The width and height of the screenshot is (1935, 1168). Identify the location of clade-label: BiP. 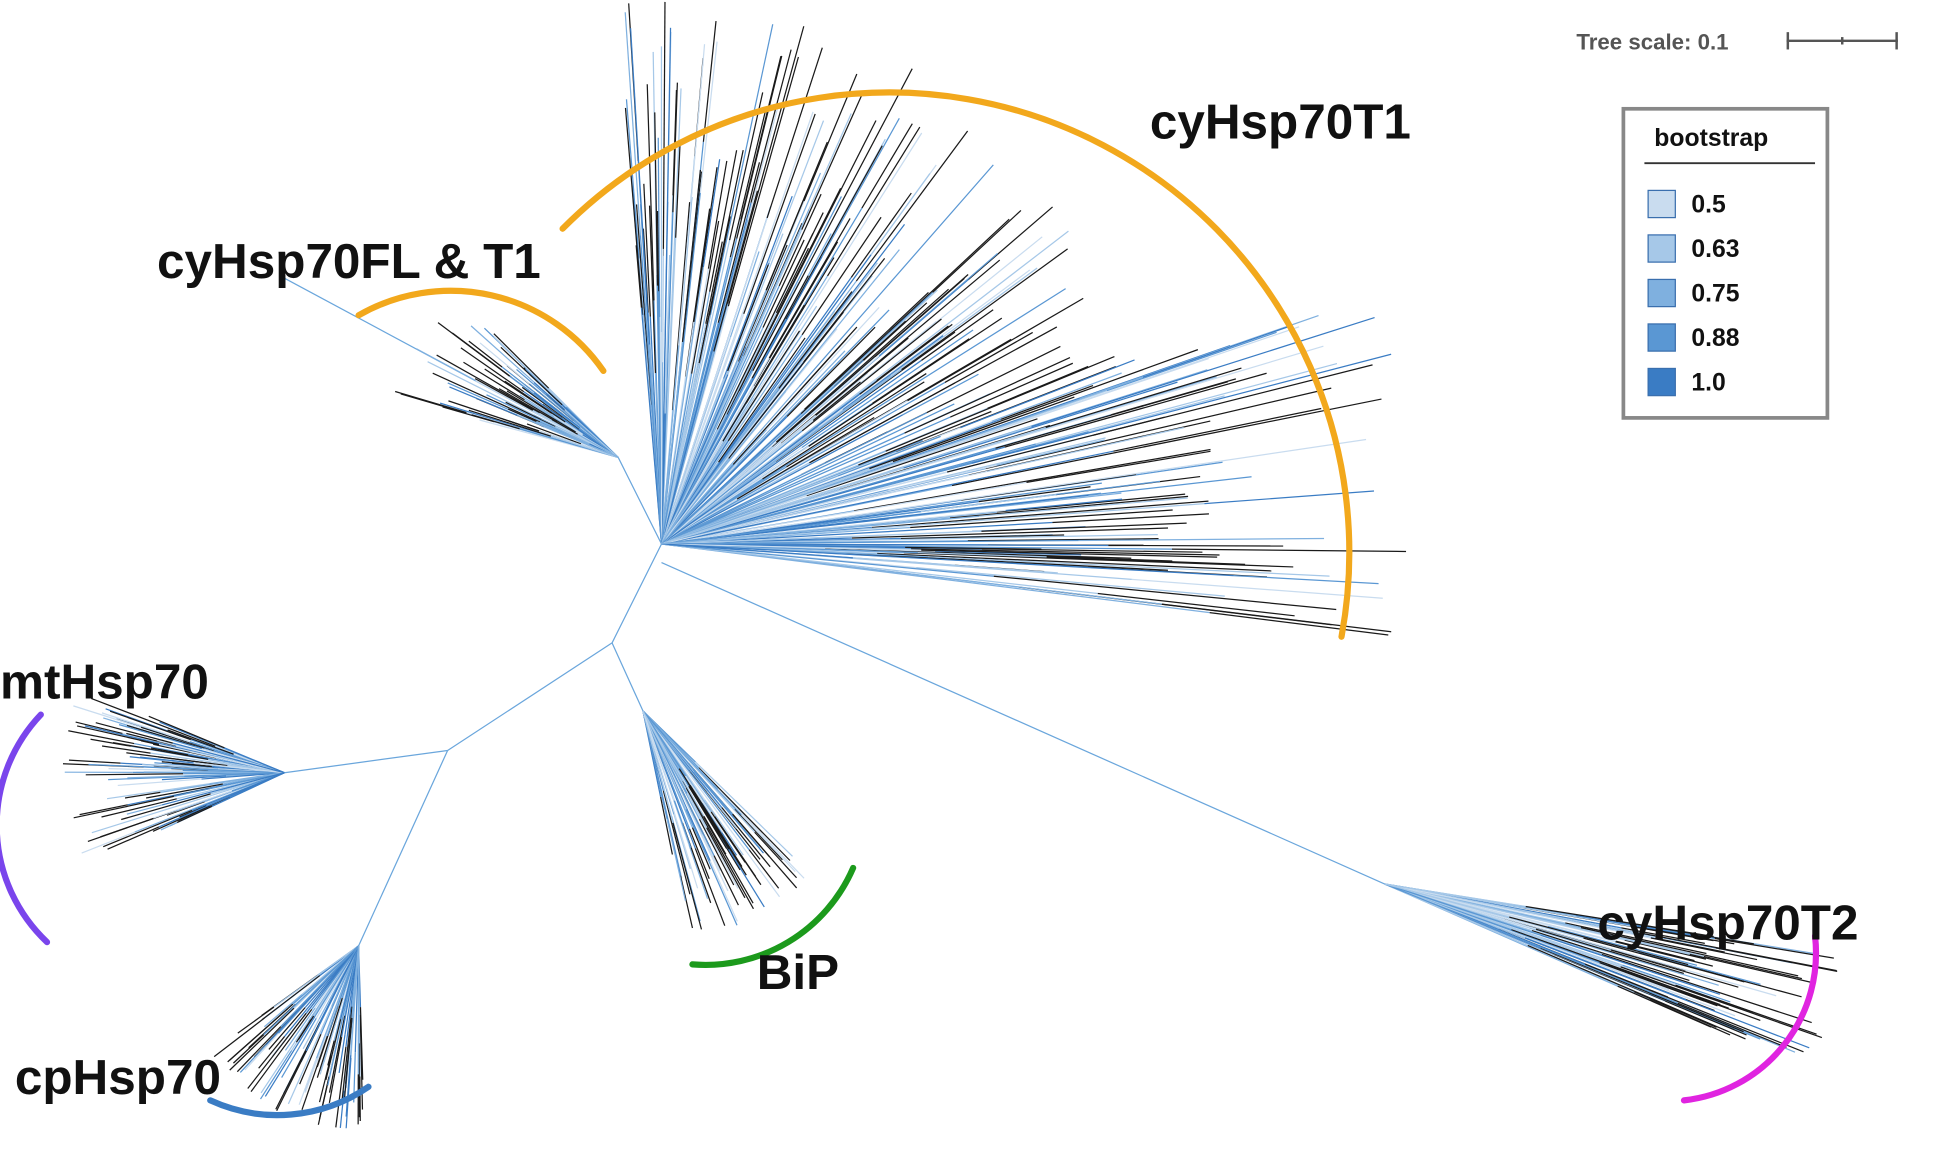
(798, 972).